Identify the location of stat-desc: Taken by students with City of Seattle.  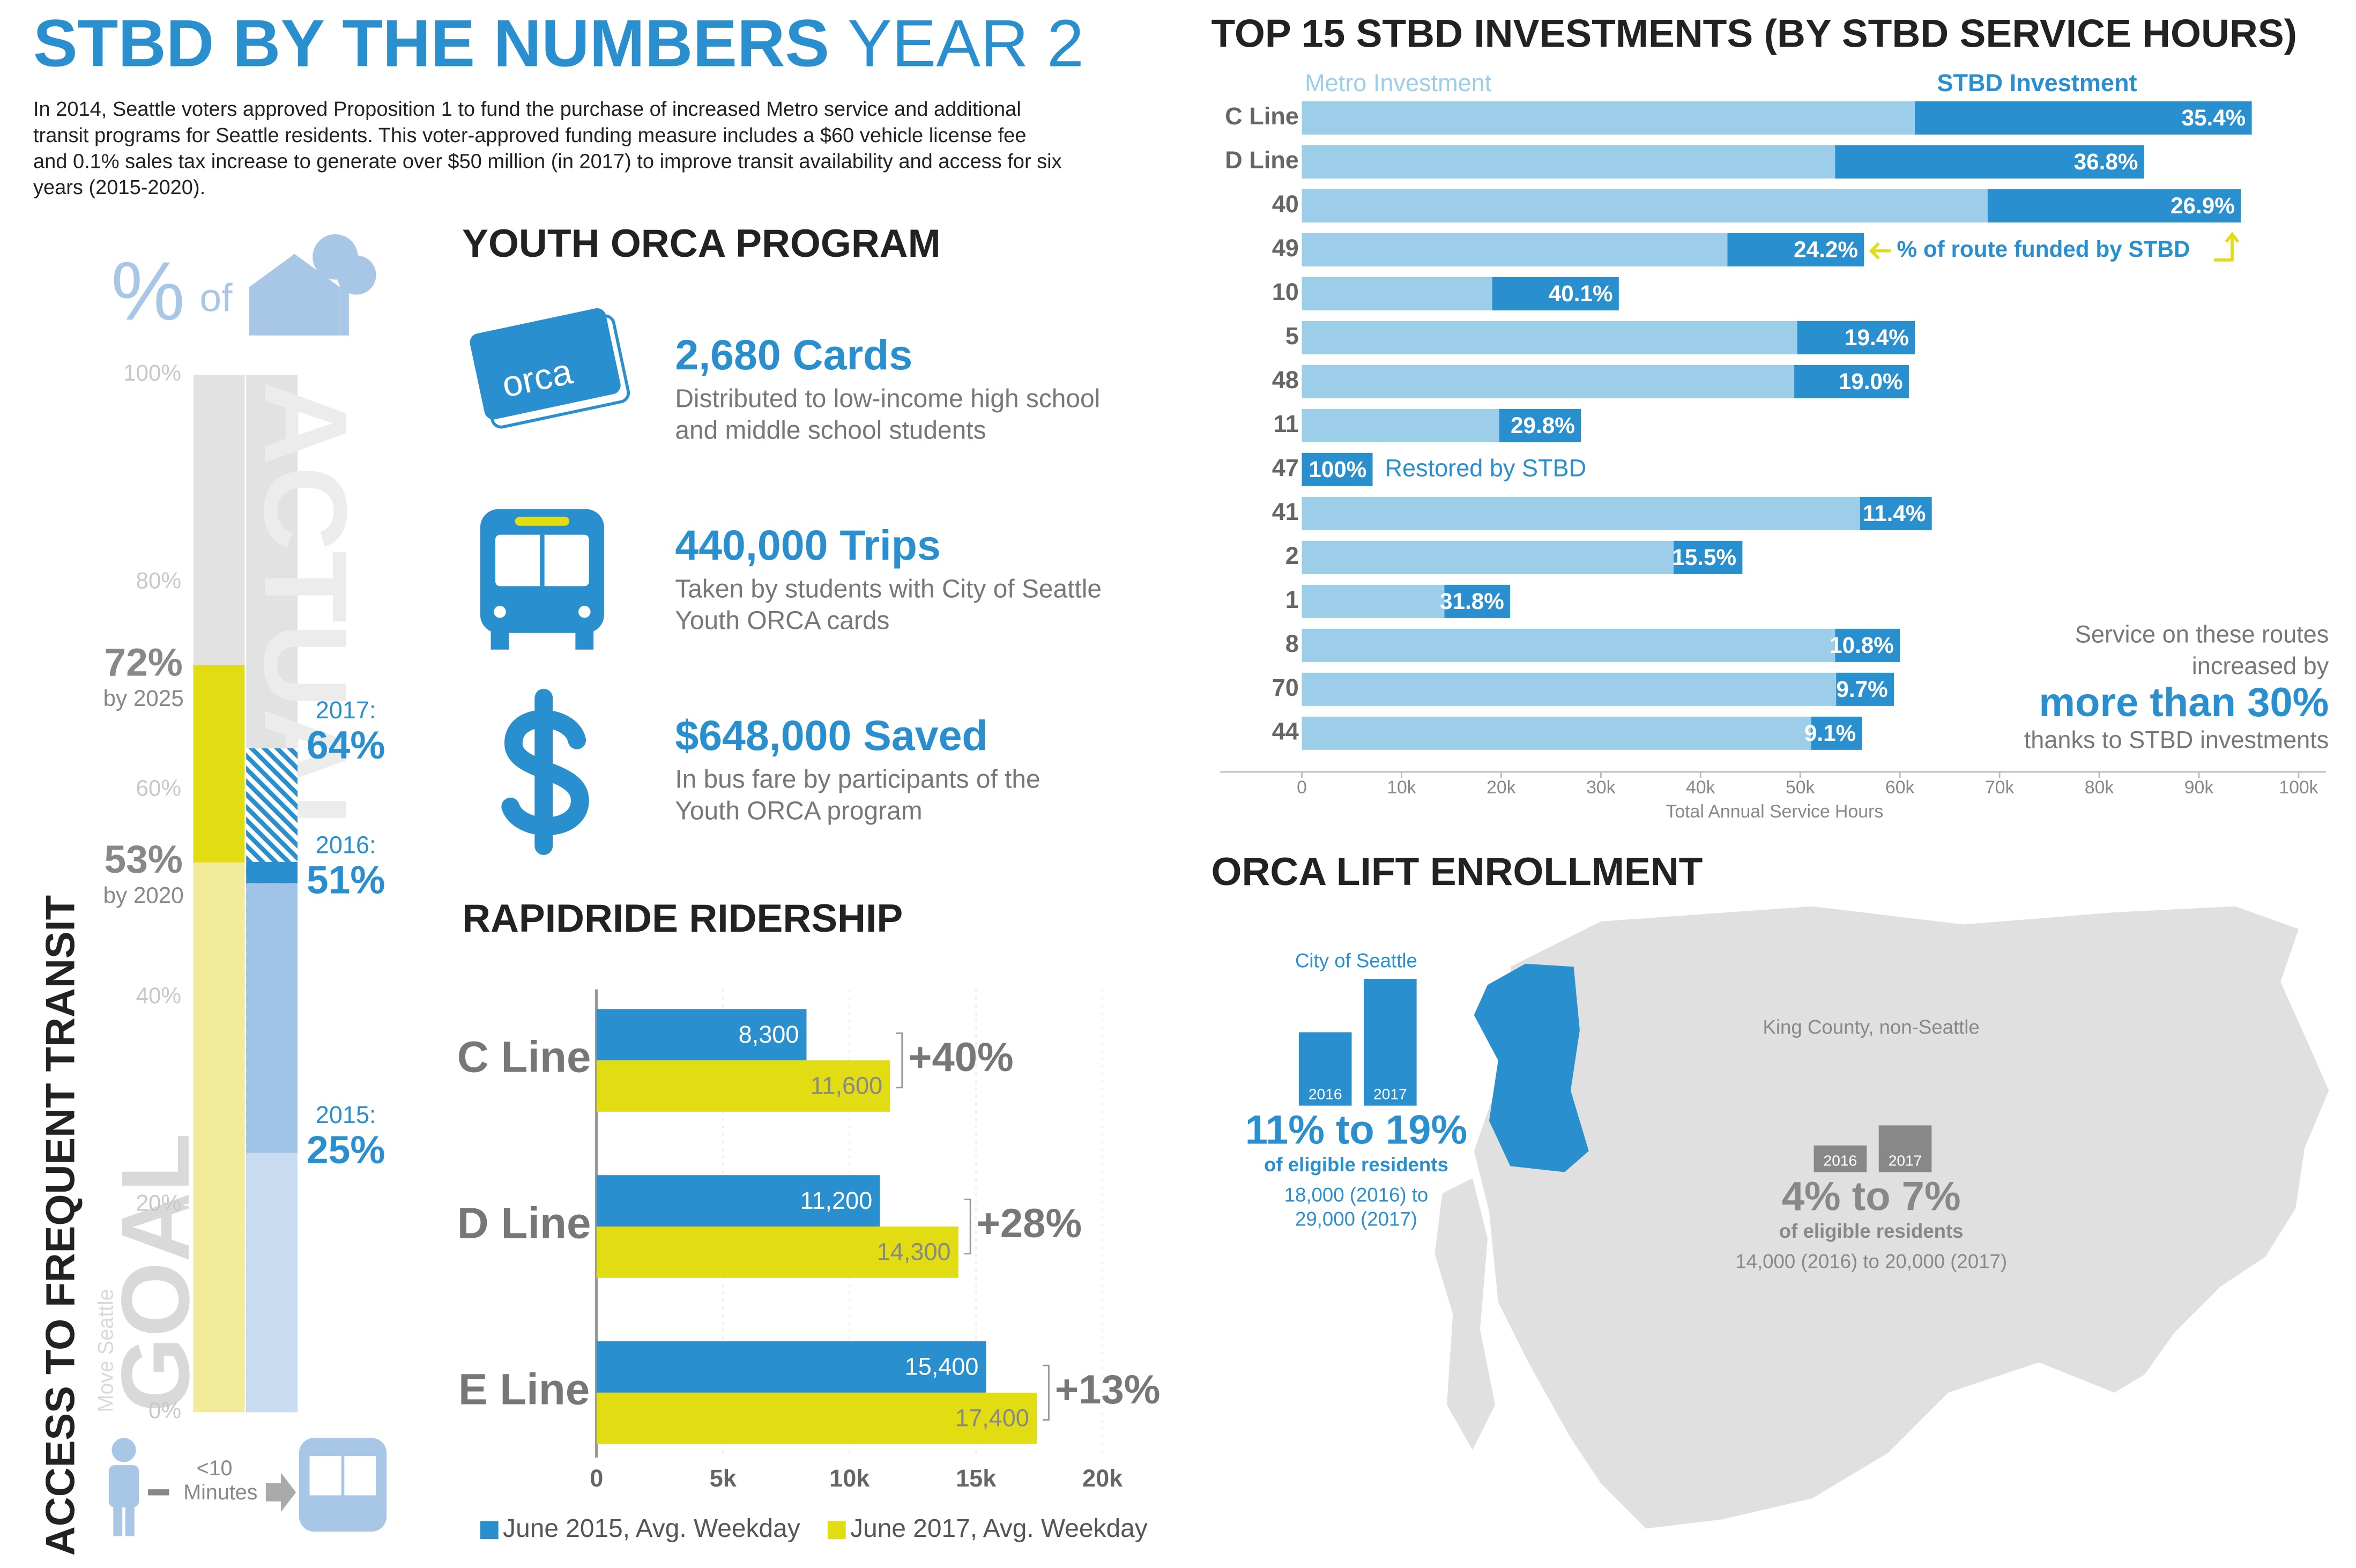
(888, 589).